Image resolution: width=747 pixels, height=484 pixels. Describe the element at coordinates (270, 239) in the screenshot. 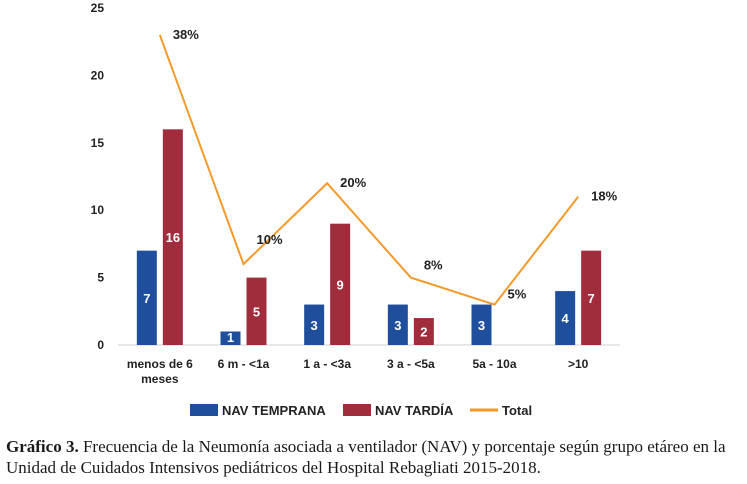

I see `line-point-label: 10%` at that location.